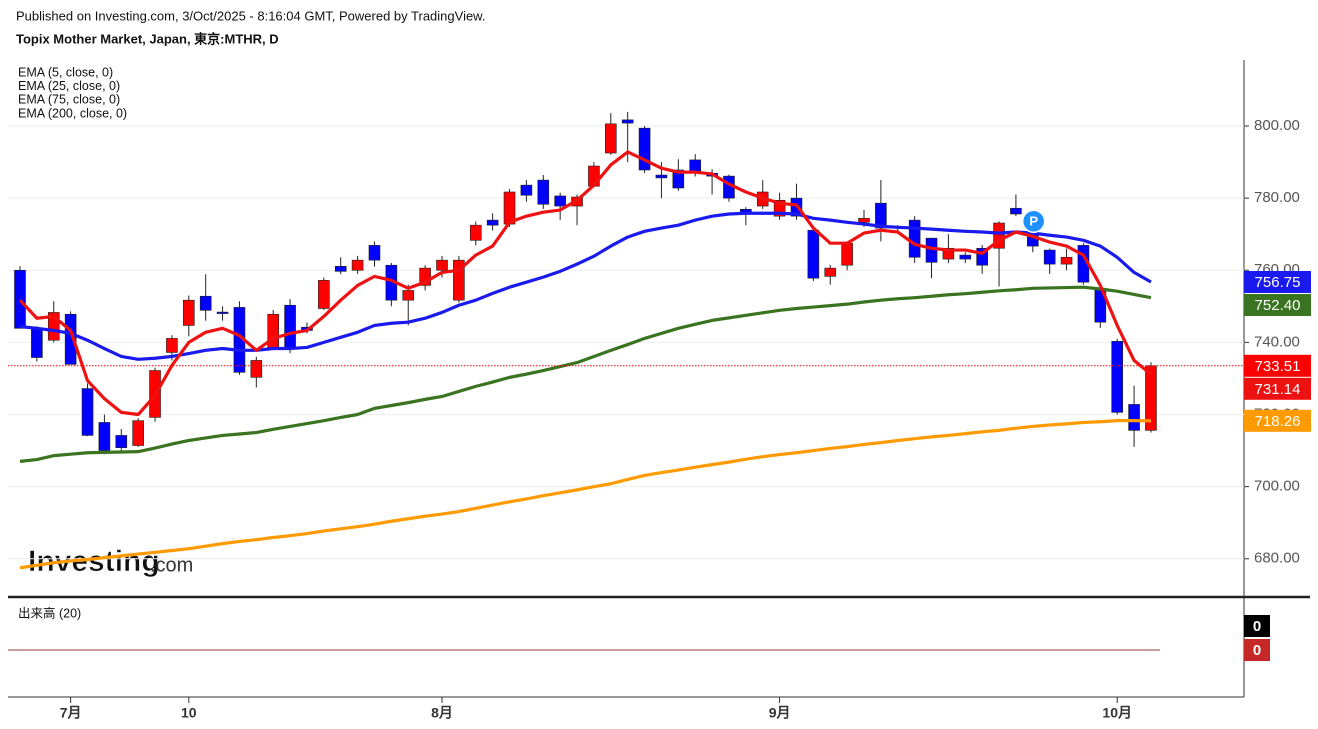  Describe the element at coordinates (72, 113) in the screenshot. I see `legend-entry: EMA (200, close, 0)` at that location.